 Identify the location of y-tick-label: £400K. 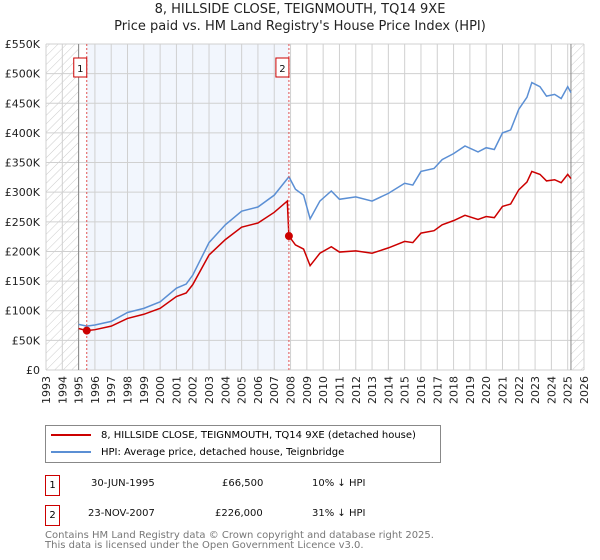
(23, 133).